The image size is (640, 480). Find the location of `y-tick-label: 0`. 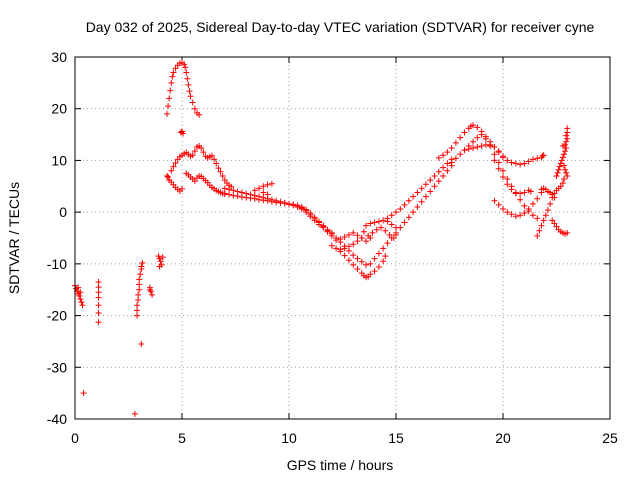

y-tick-label: 0 is located at coordinates (63, 212).